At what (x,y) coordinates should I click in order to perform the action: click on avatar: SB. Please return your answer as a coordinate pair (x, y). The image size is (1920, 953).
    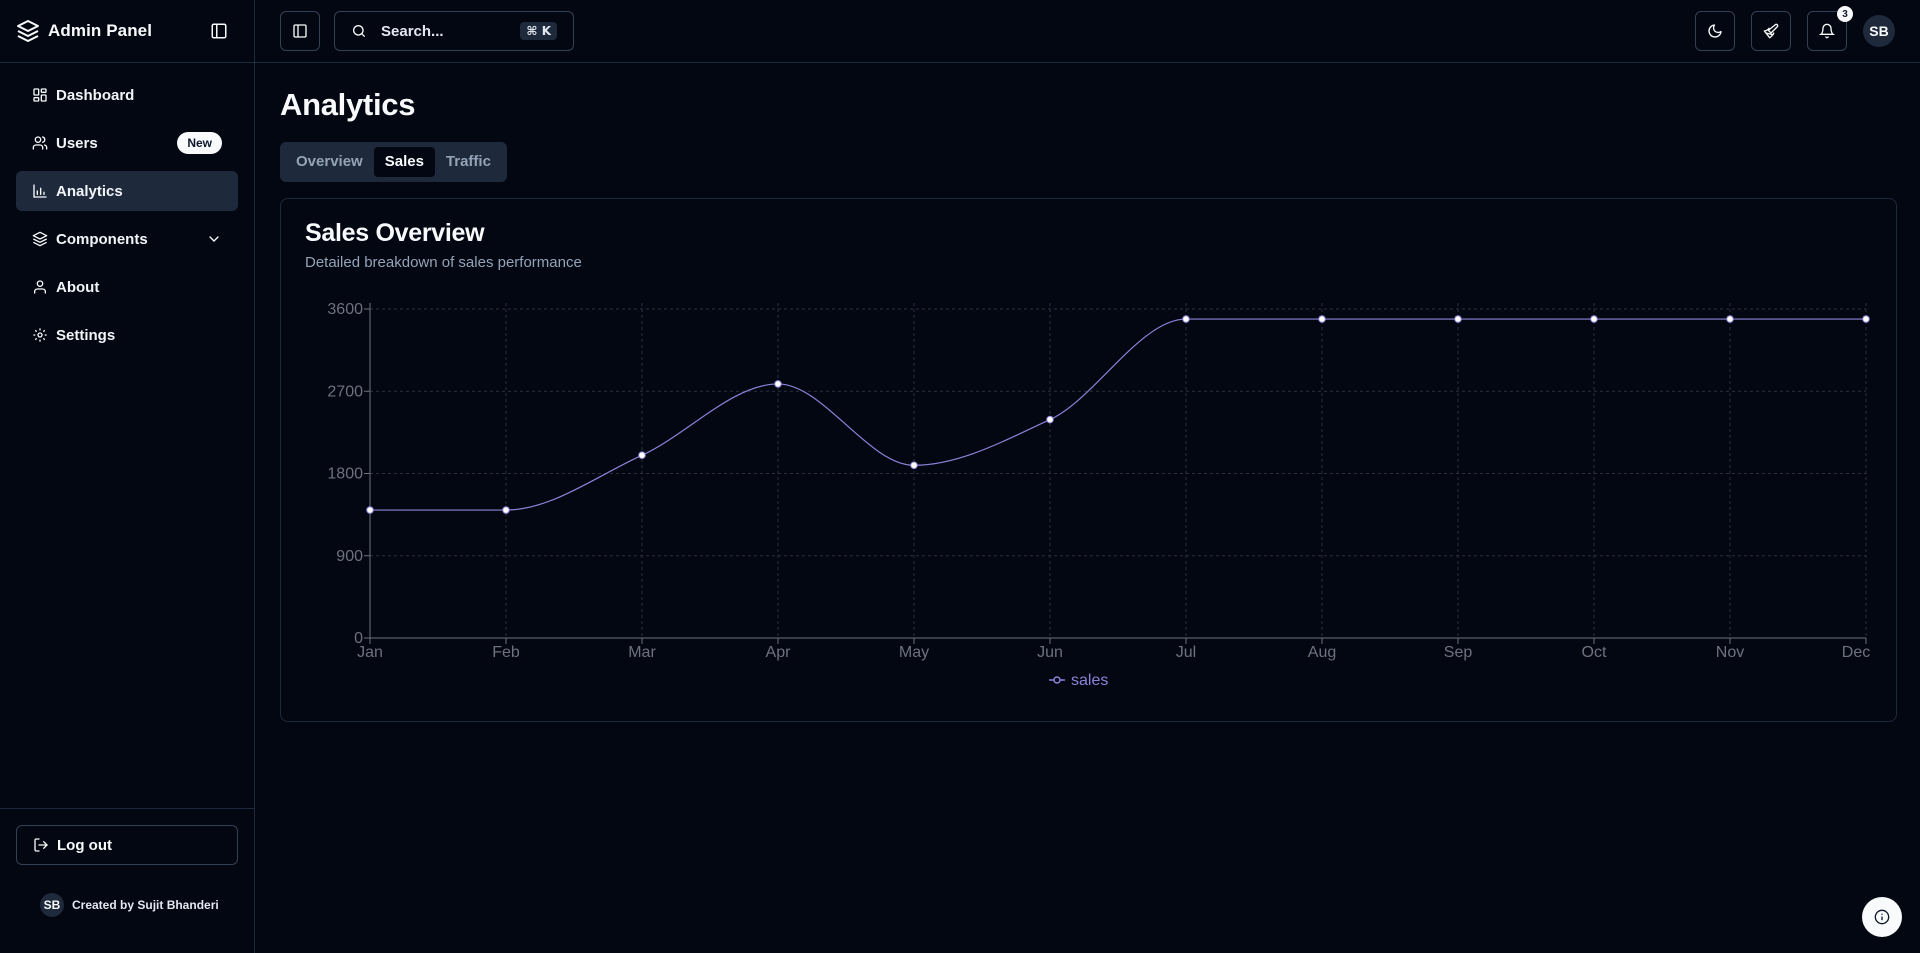
    Looking at the image, I should click on (52, 905).